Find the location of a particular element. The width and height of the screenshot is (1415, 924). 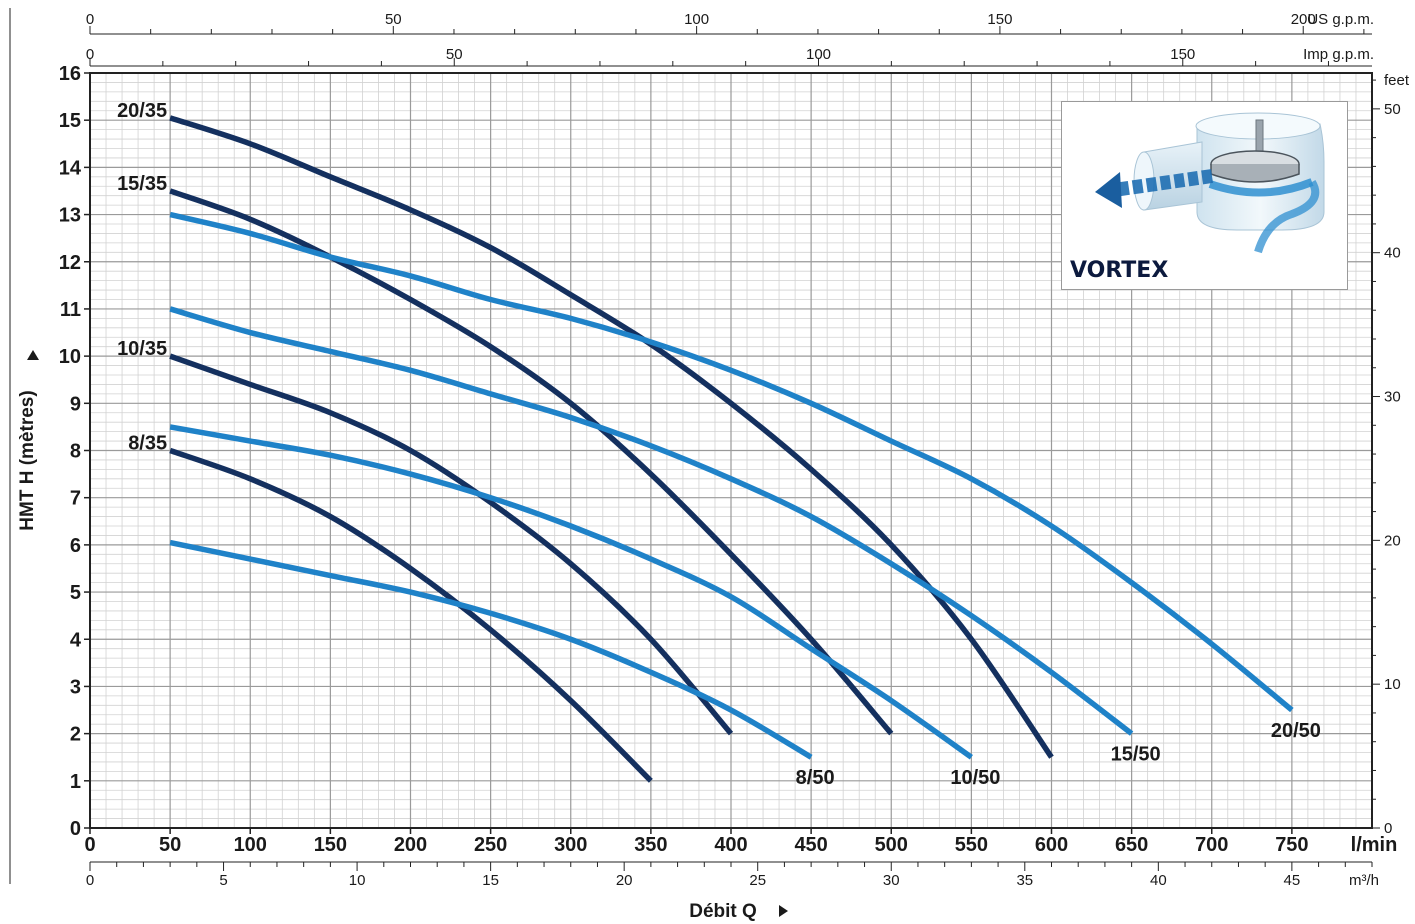

top-axis-unit: Imp g.p.m. is located at coordinates (1338, 54).